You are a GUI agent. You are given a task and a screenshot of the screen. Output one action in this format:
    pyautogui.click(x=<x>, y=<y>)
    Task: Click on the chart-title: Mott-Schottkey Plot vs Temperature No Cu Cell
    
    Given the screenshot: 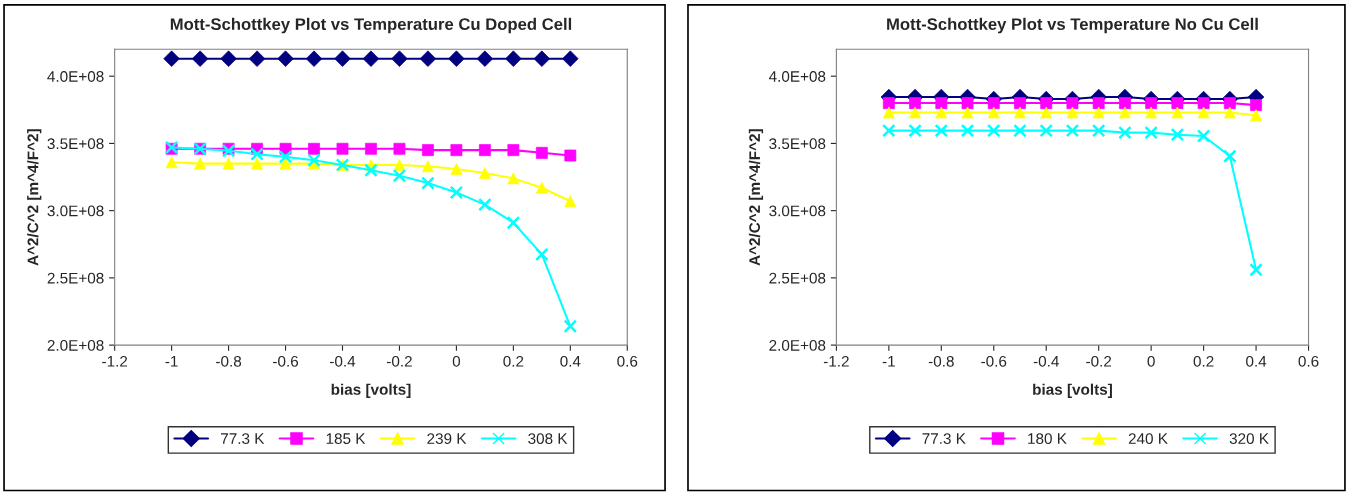 What is the action you would take?
    pyautogui.click(x=1072, y=25)
    